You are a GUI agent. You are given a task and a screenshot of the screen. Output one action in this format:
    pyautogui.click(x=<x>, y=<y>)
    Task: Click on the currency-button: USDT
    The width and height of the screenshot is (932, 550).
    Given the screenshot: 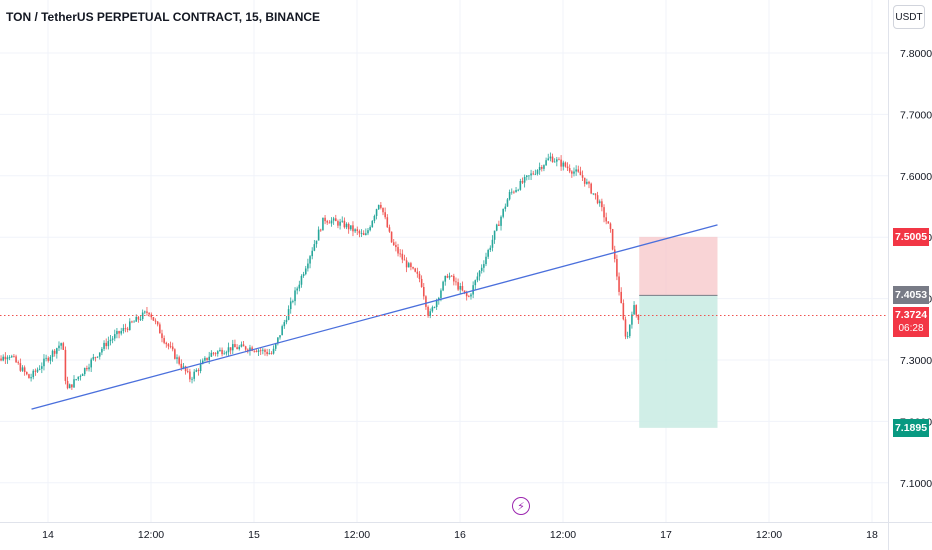 What is the action you would take?
    pyautogui.click(x=909, y=17)
    